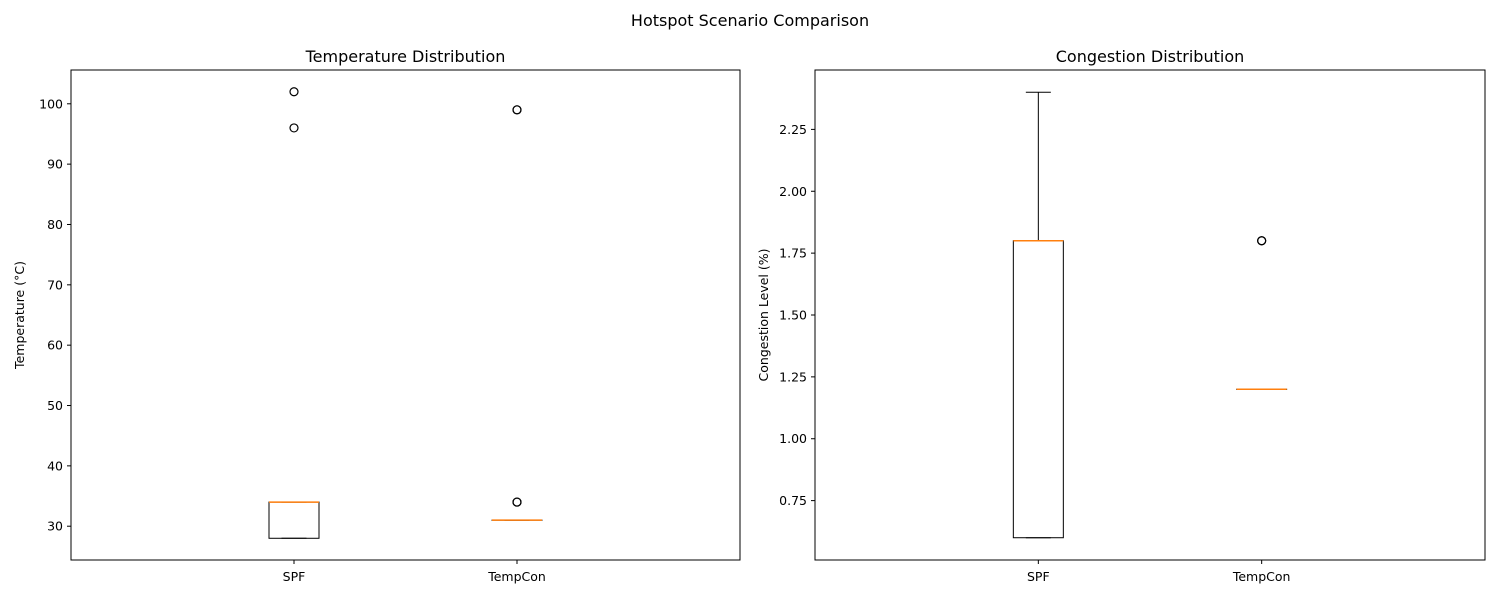 The width and height of the screenshot is (1500, 600). What do you see at coordinates (1150, 56) in the screenshot?
I see `panel-title: Congestion Distribution` at bounding box center [1150, 56].